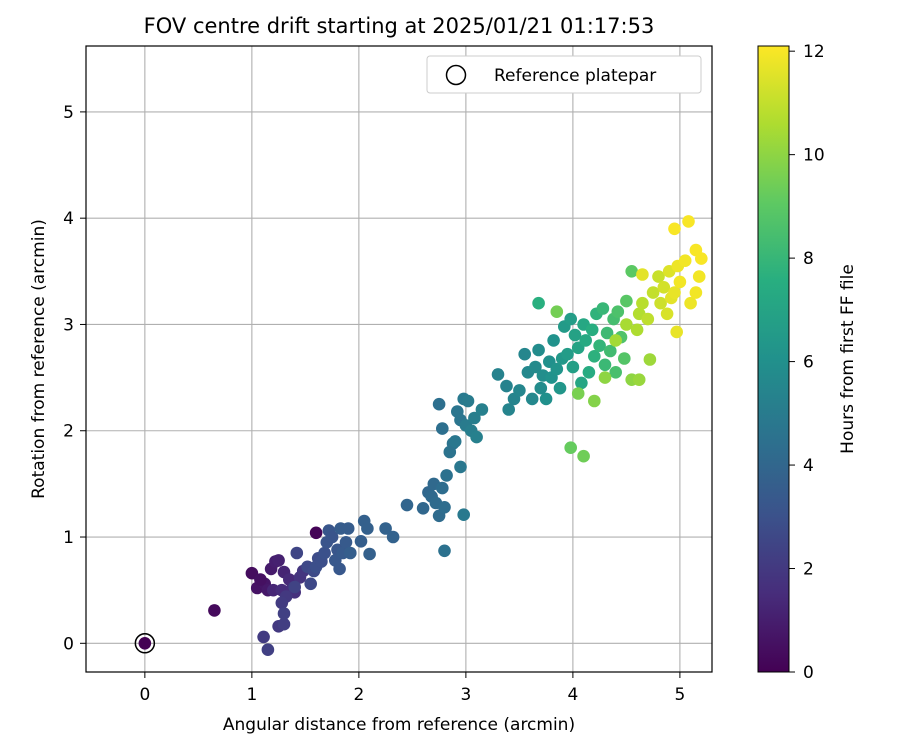 This screenshot has width=900, height=750. Describe the element at coordinates (848, 359) in the screenshot. I see `colorbar-label: Hours from first FF file` at that location.